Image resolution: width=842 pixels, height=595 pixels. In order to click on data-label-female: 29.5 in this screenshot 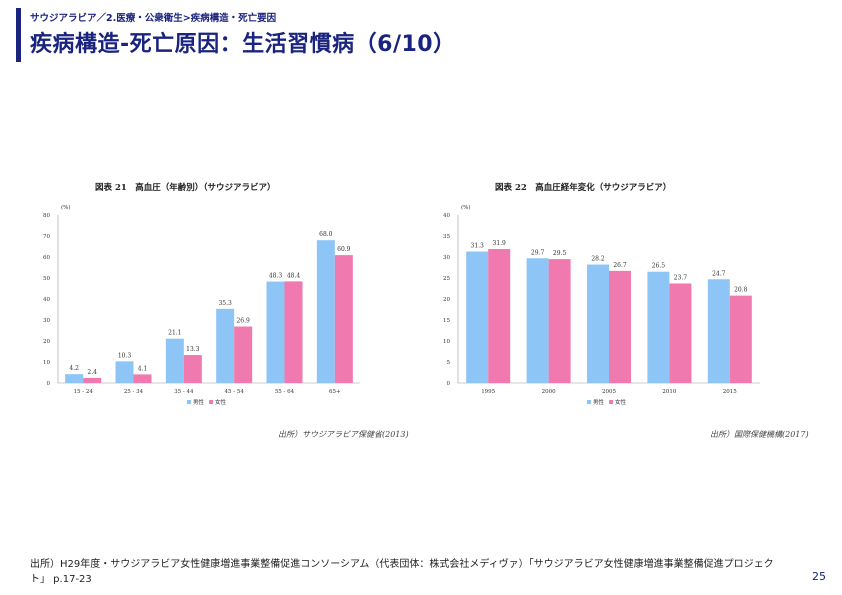, I will do `click(560, 253)`.